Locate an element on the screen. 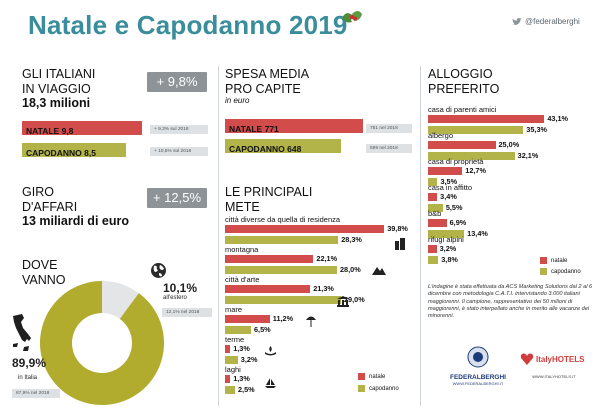 The height and width of the screenshot is (415, 600). twitter-handle: @federalberghi is located at coordinates (546, 21).